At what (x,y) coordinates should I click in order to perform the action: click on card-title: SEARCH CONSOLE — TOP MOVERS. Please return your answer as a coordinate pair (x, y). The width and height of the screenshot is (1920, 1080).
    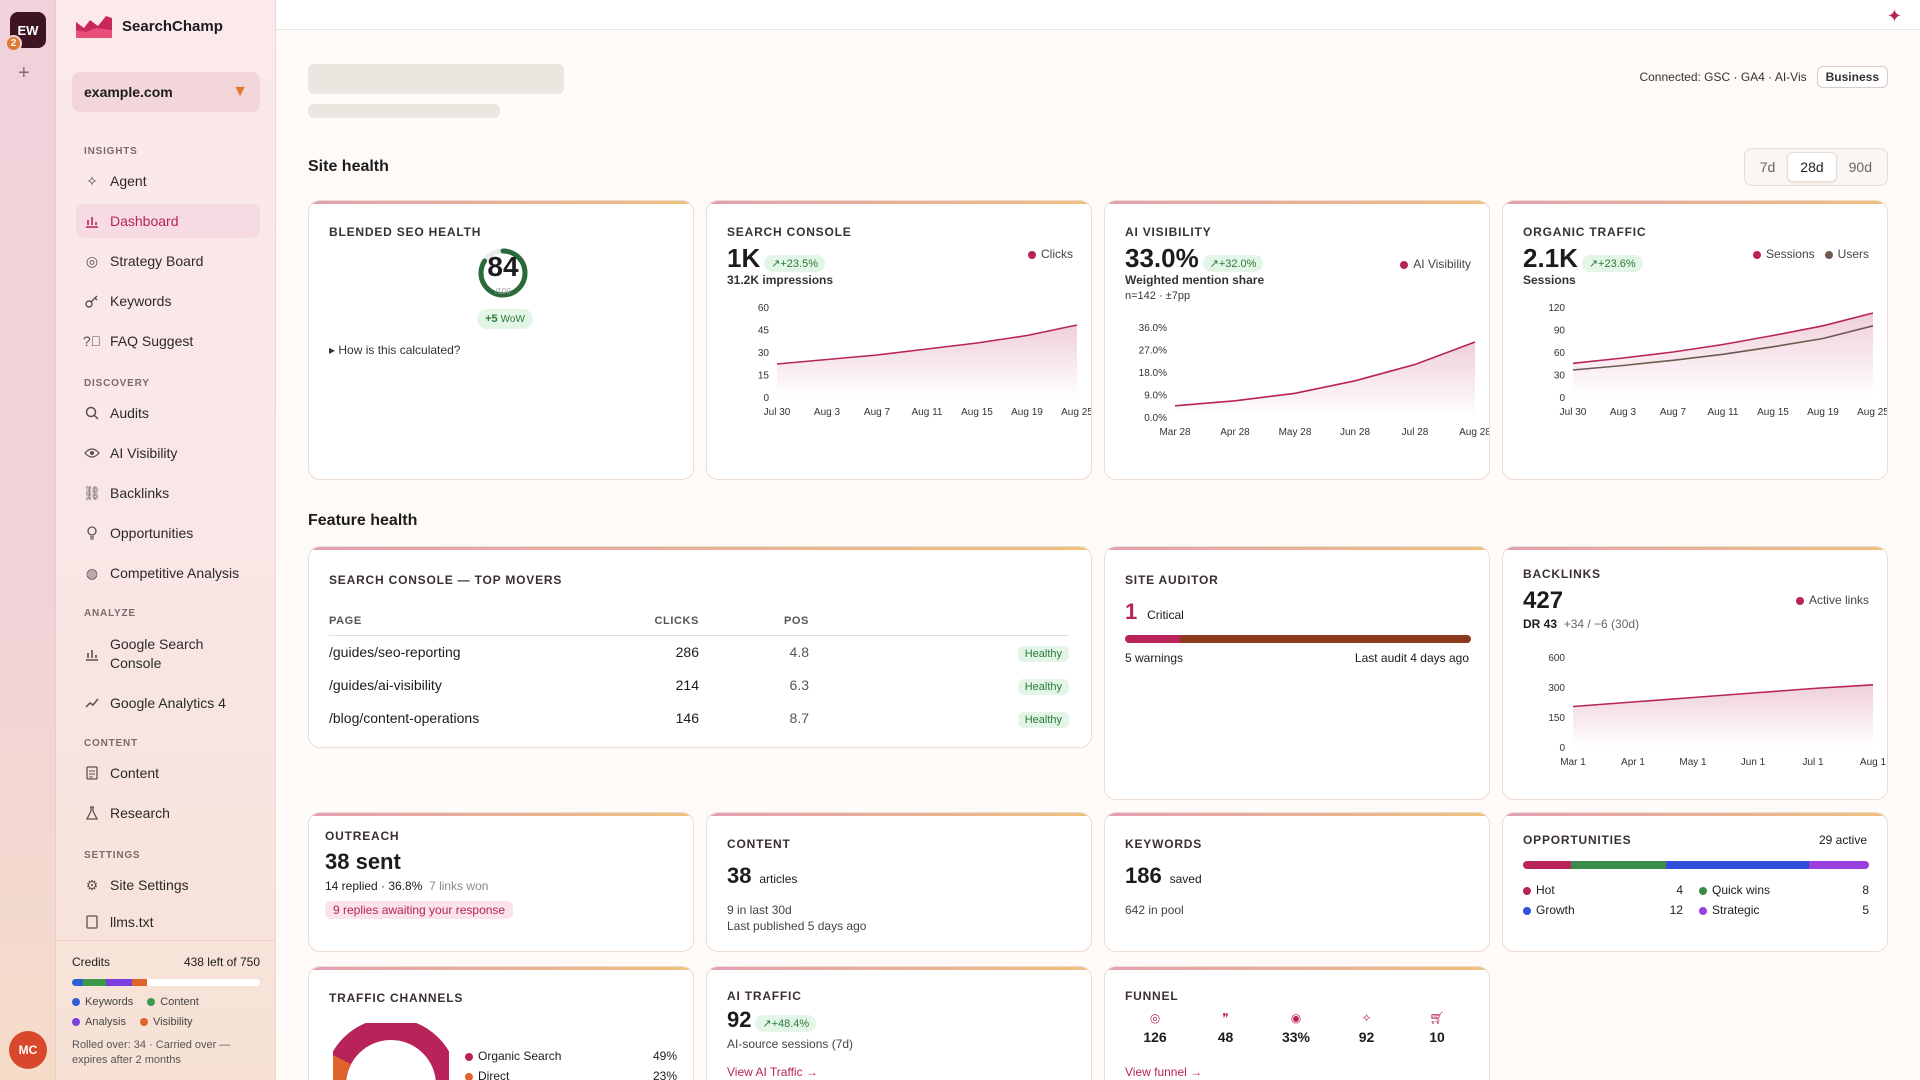
    Looking at the image, I should click on (446, 580).